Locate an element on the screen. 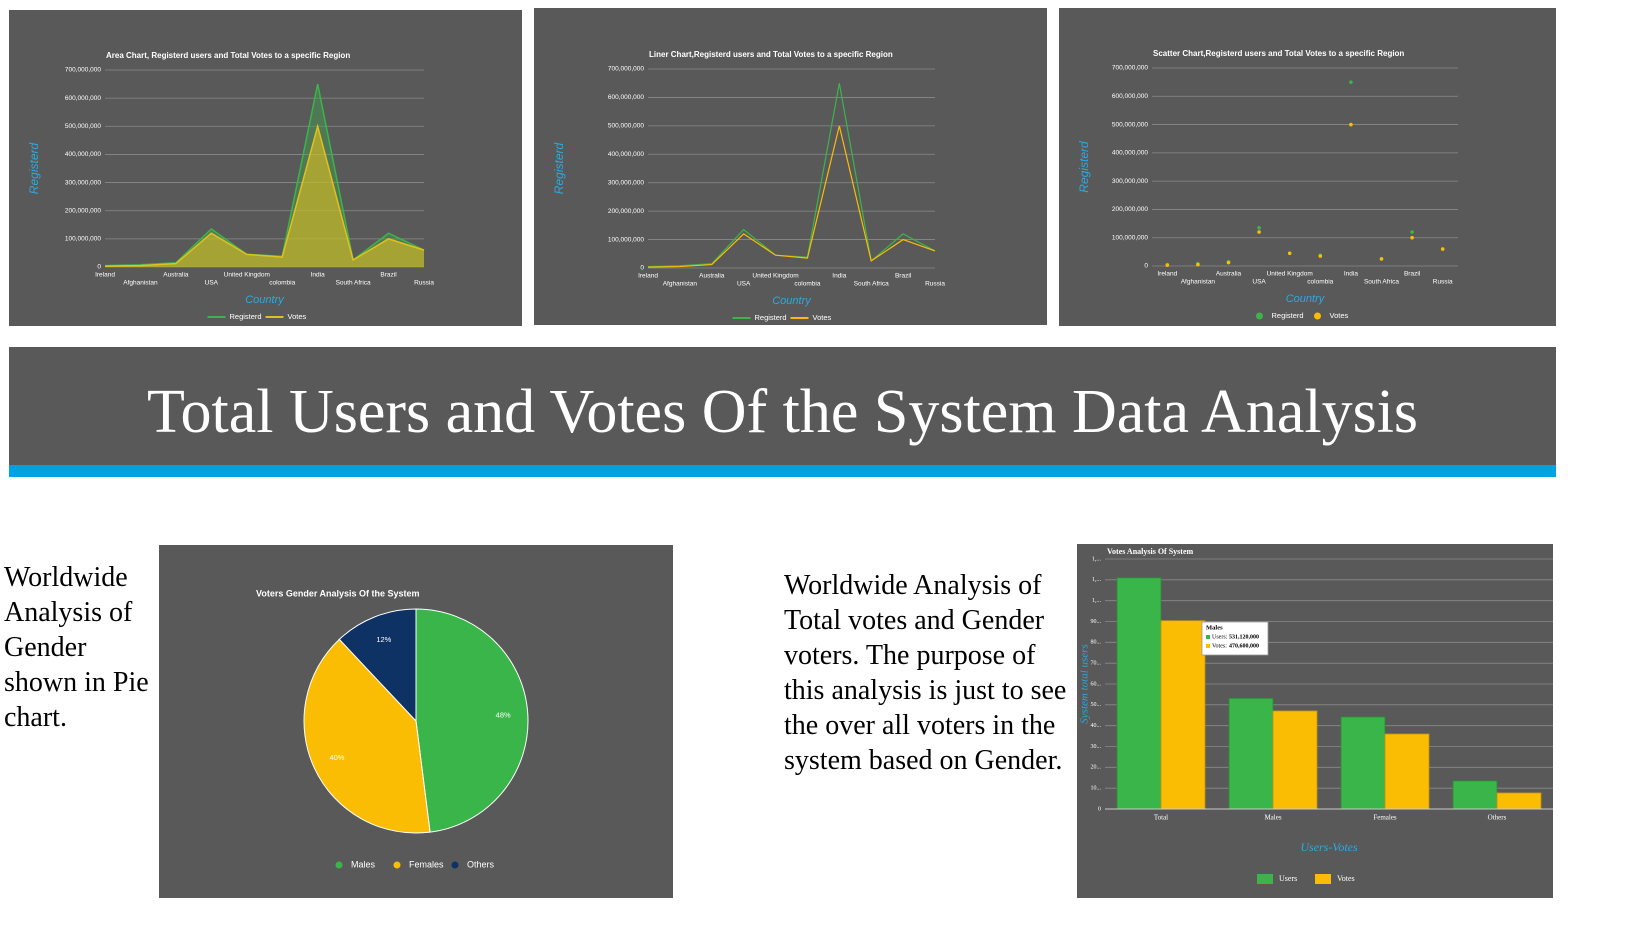  tooltip-title: Males is located at coordinates (1214, 627).